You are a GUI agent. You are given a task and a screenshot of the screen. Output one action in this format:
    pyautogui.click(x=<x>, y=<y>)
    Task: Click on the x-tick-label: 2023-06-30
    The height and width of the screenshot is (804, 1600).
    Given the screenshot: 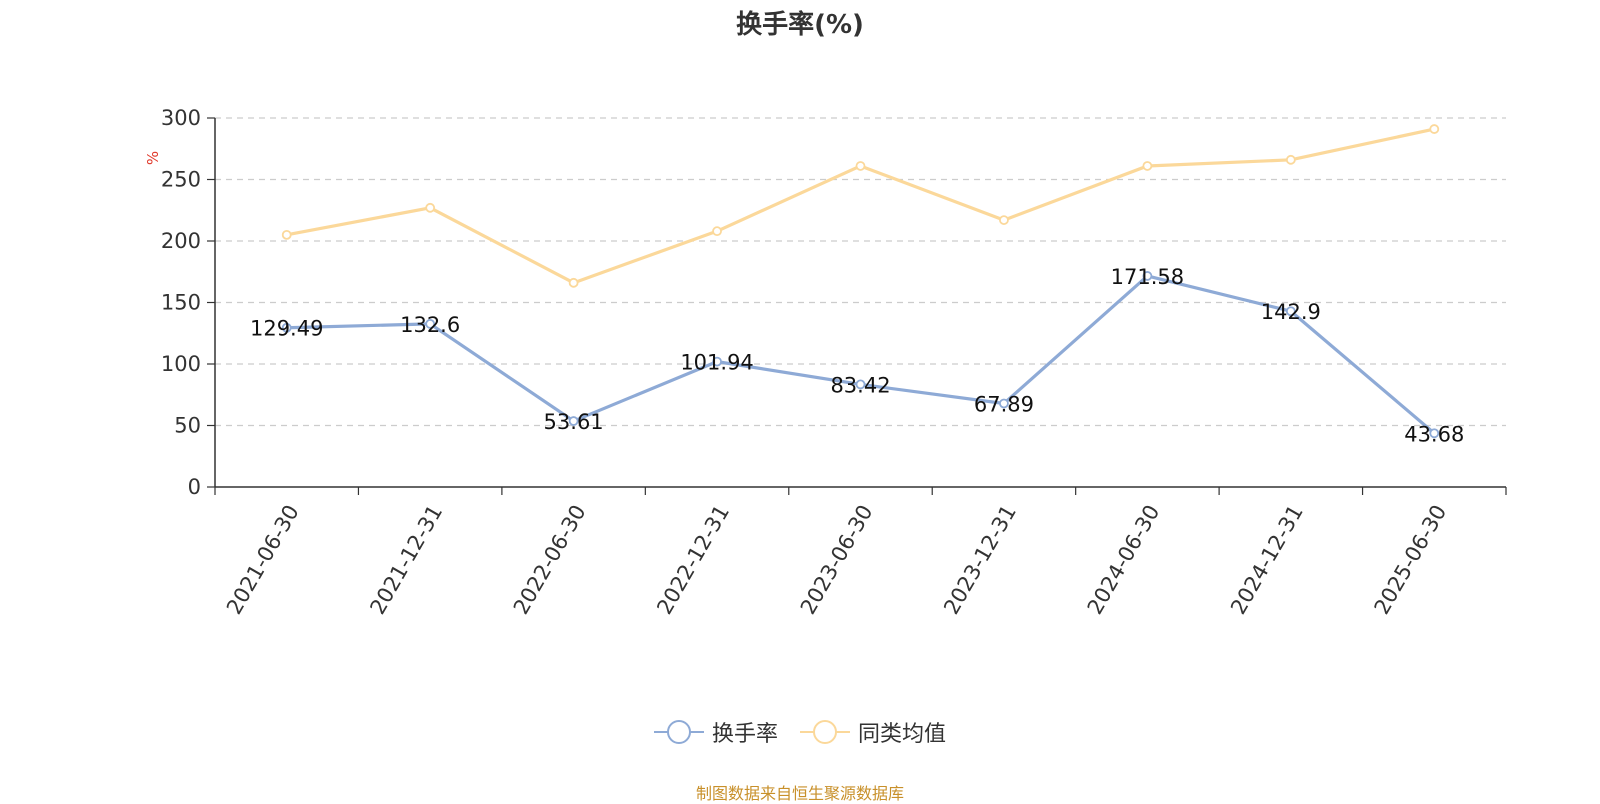 What is the action you would take?
    pyautogui.click(x=837, y=560)
    